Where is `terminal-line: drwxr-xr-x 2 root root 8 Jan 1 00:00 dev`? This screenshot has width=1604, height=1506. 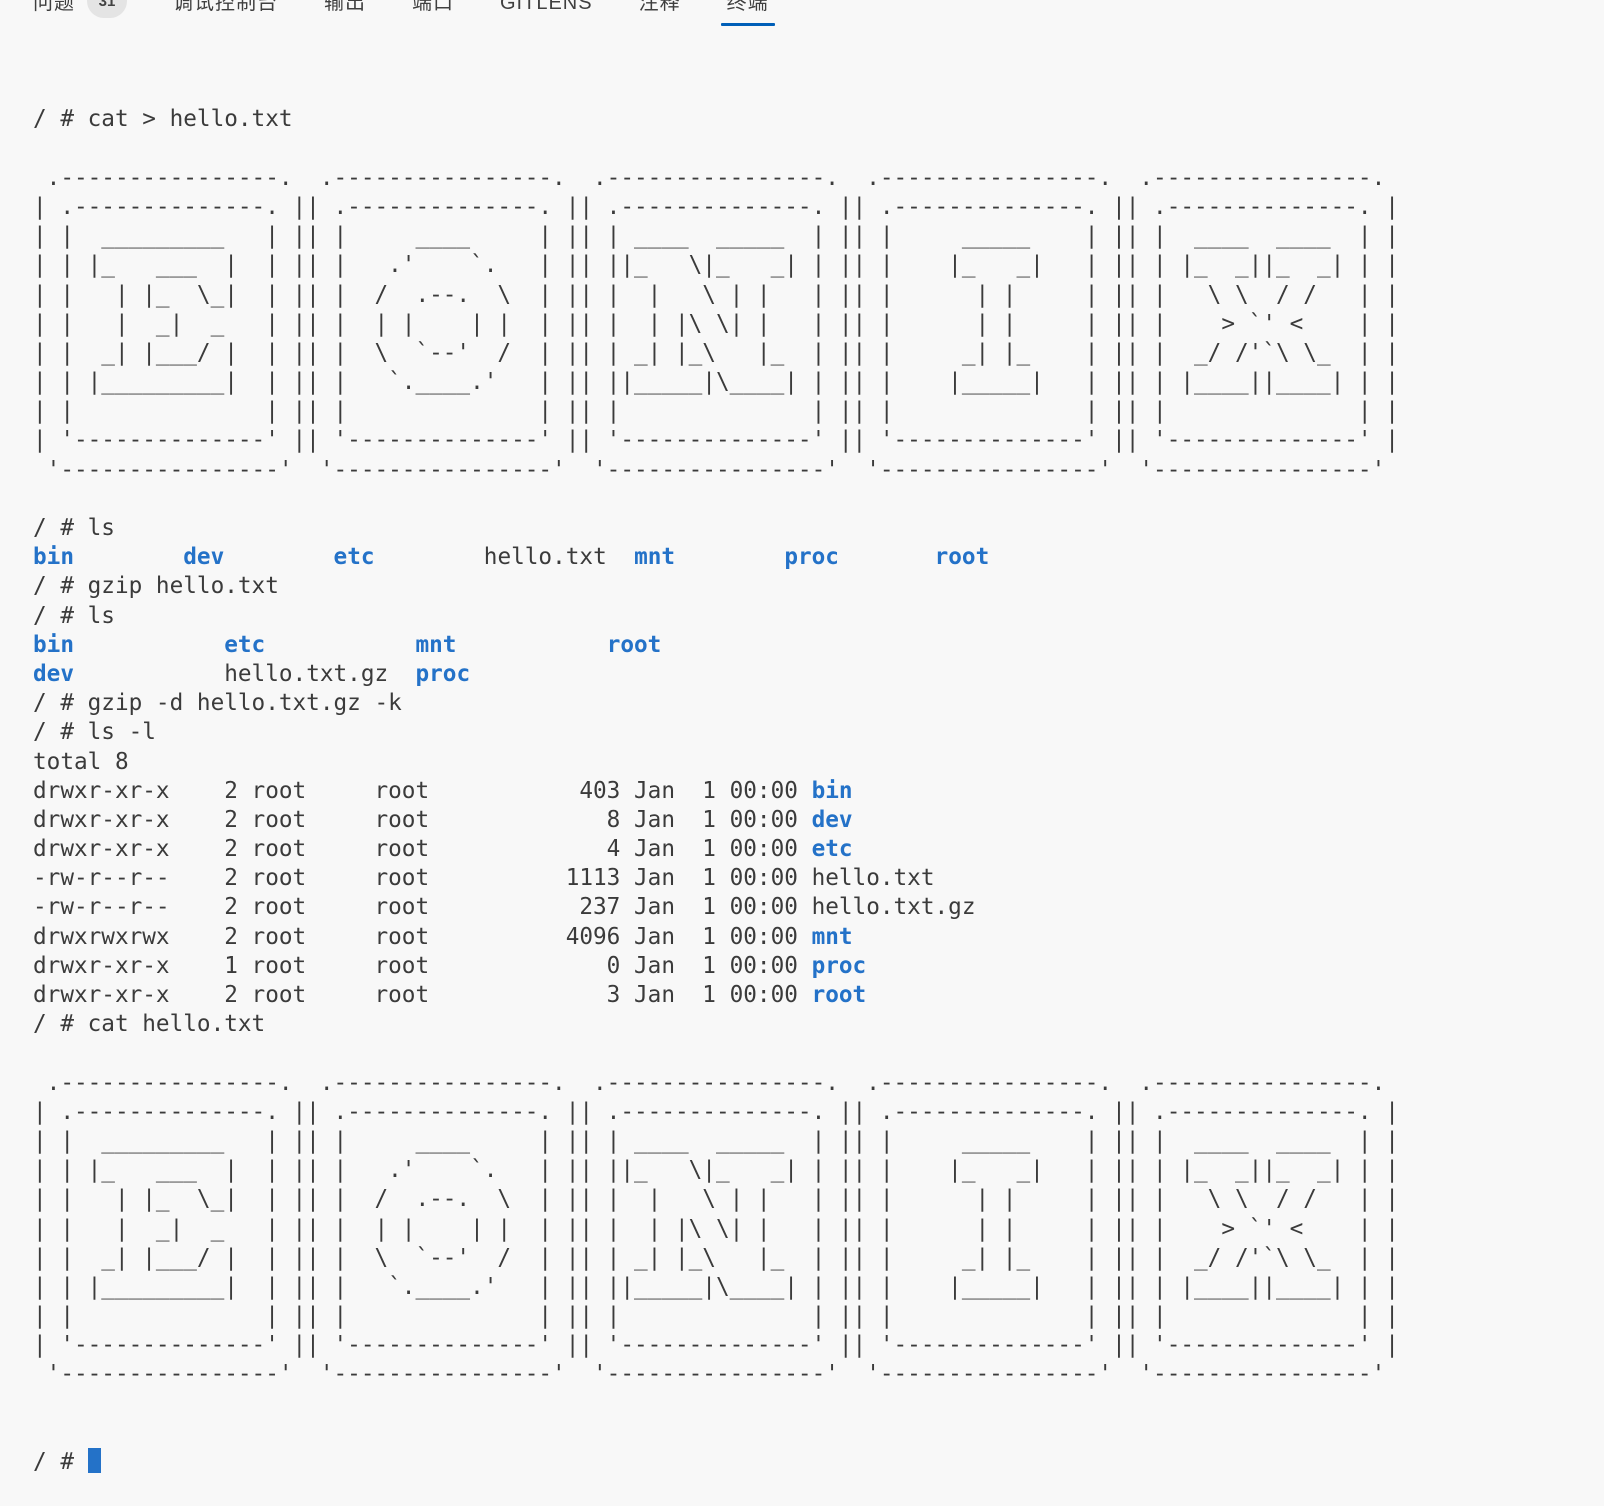
terminal-line: drwxr-xr-x 2 root root 8 Jan 1 00:00 dev is located at coordinates (818, 820).